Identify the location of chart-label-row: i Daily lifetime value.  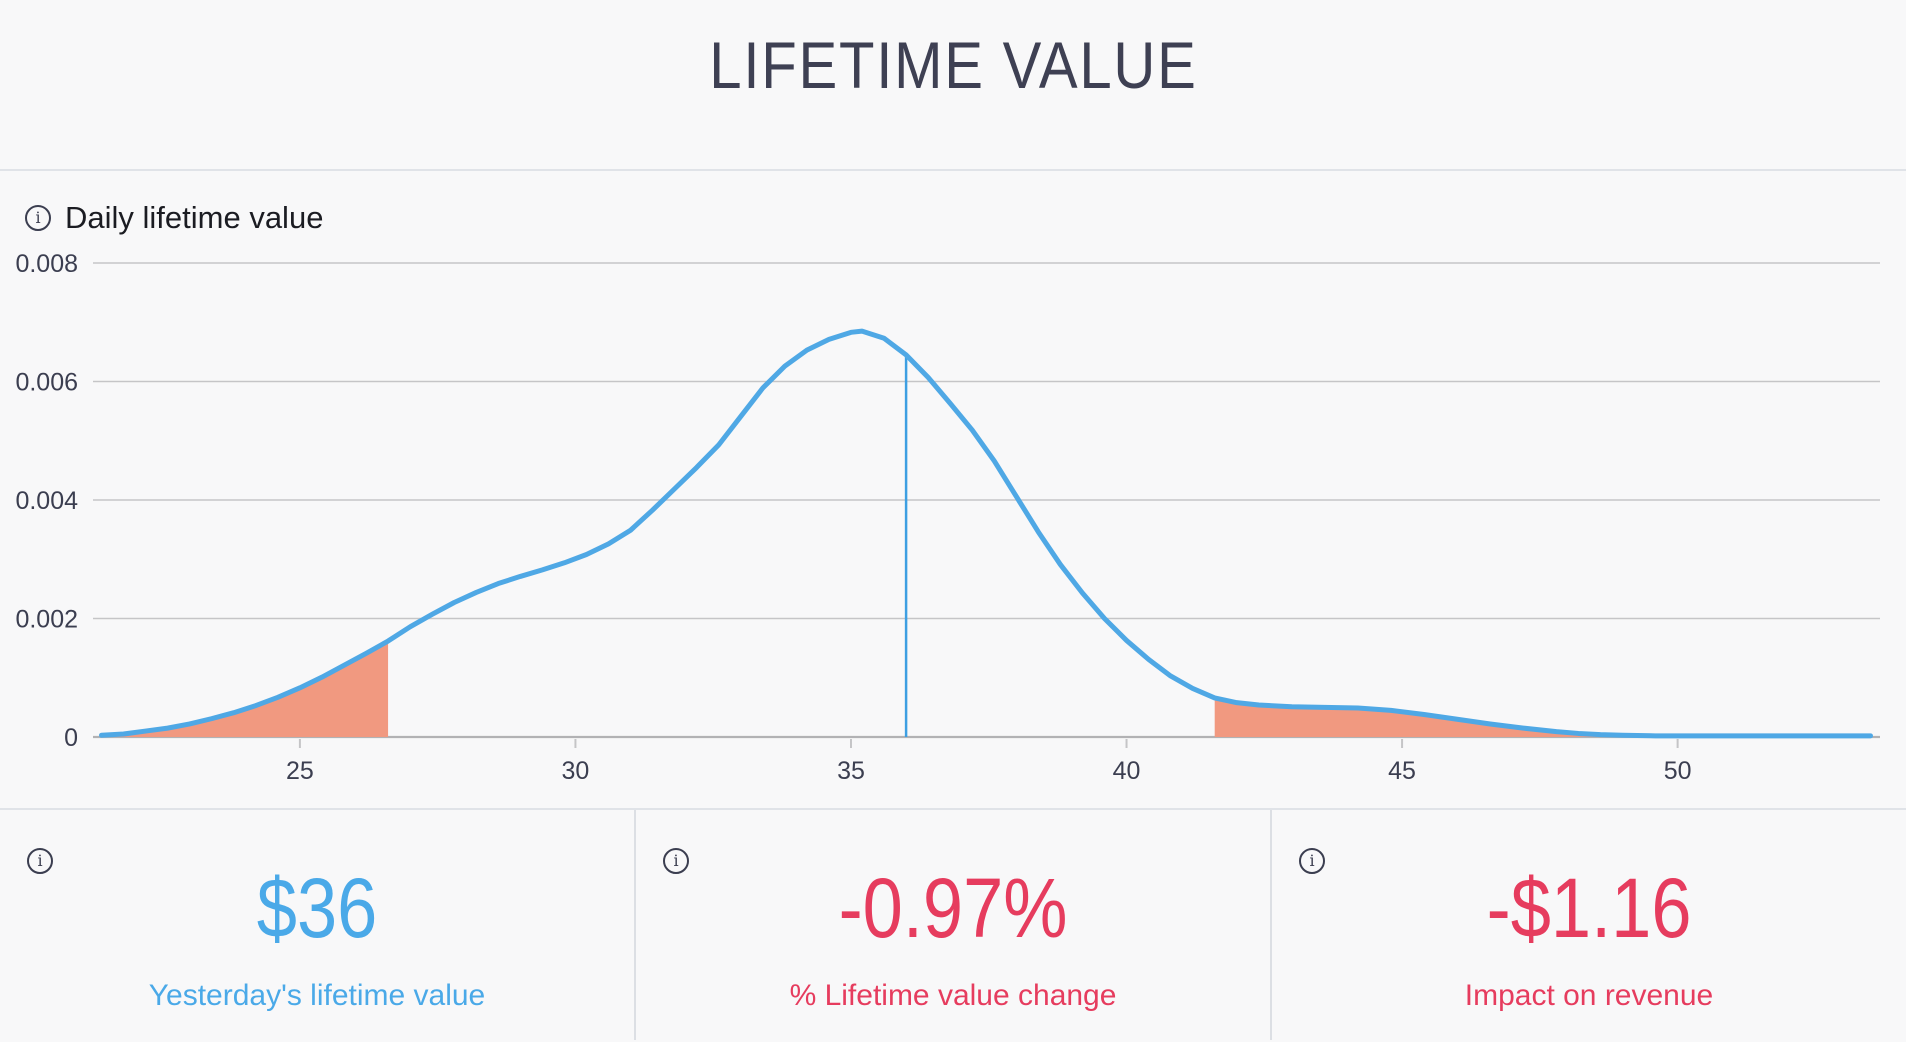
(174, 218).